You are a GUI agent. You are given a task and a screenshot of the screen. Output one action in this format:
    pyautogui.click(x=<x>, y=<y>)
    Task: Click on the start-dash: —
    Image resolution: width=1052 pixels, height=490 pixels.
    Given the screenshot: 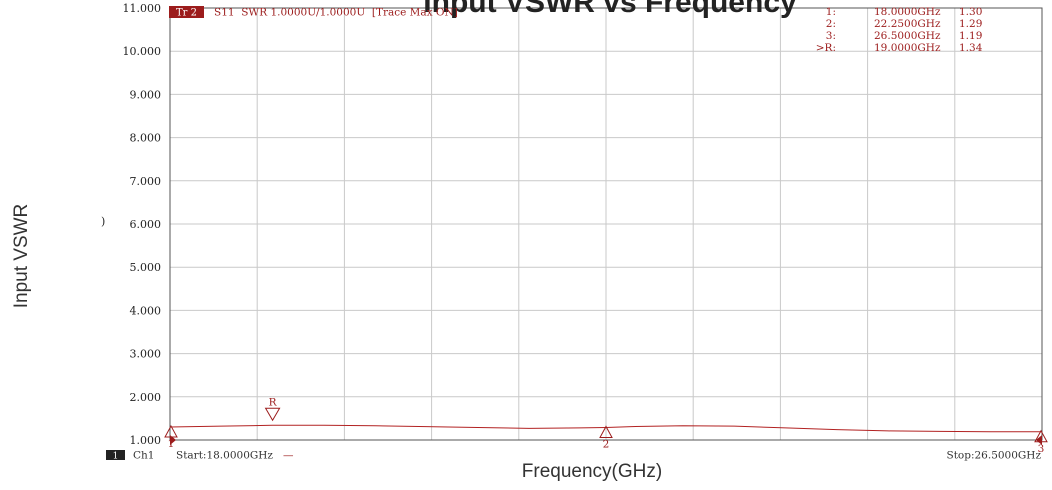 What is the action you would take?
    pyautogui.click(x=288, y=456)
    